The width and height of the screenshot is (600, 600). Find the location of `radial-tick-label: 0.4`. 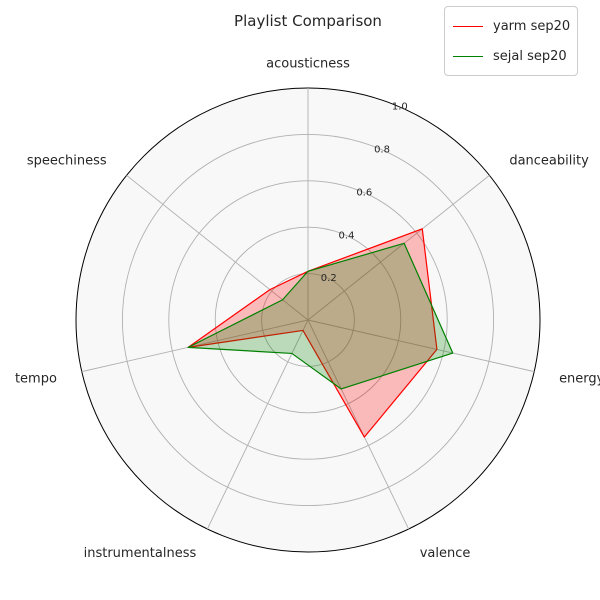

radial-tick-label: 0.4 is located at coordinates (347, 235).